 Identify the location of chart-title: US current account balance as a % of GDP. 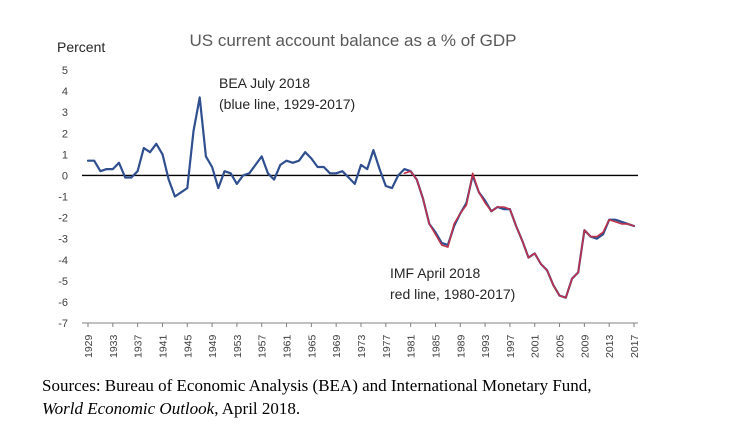
(353, 40).